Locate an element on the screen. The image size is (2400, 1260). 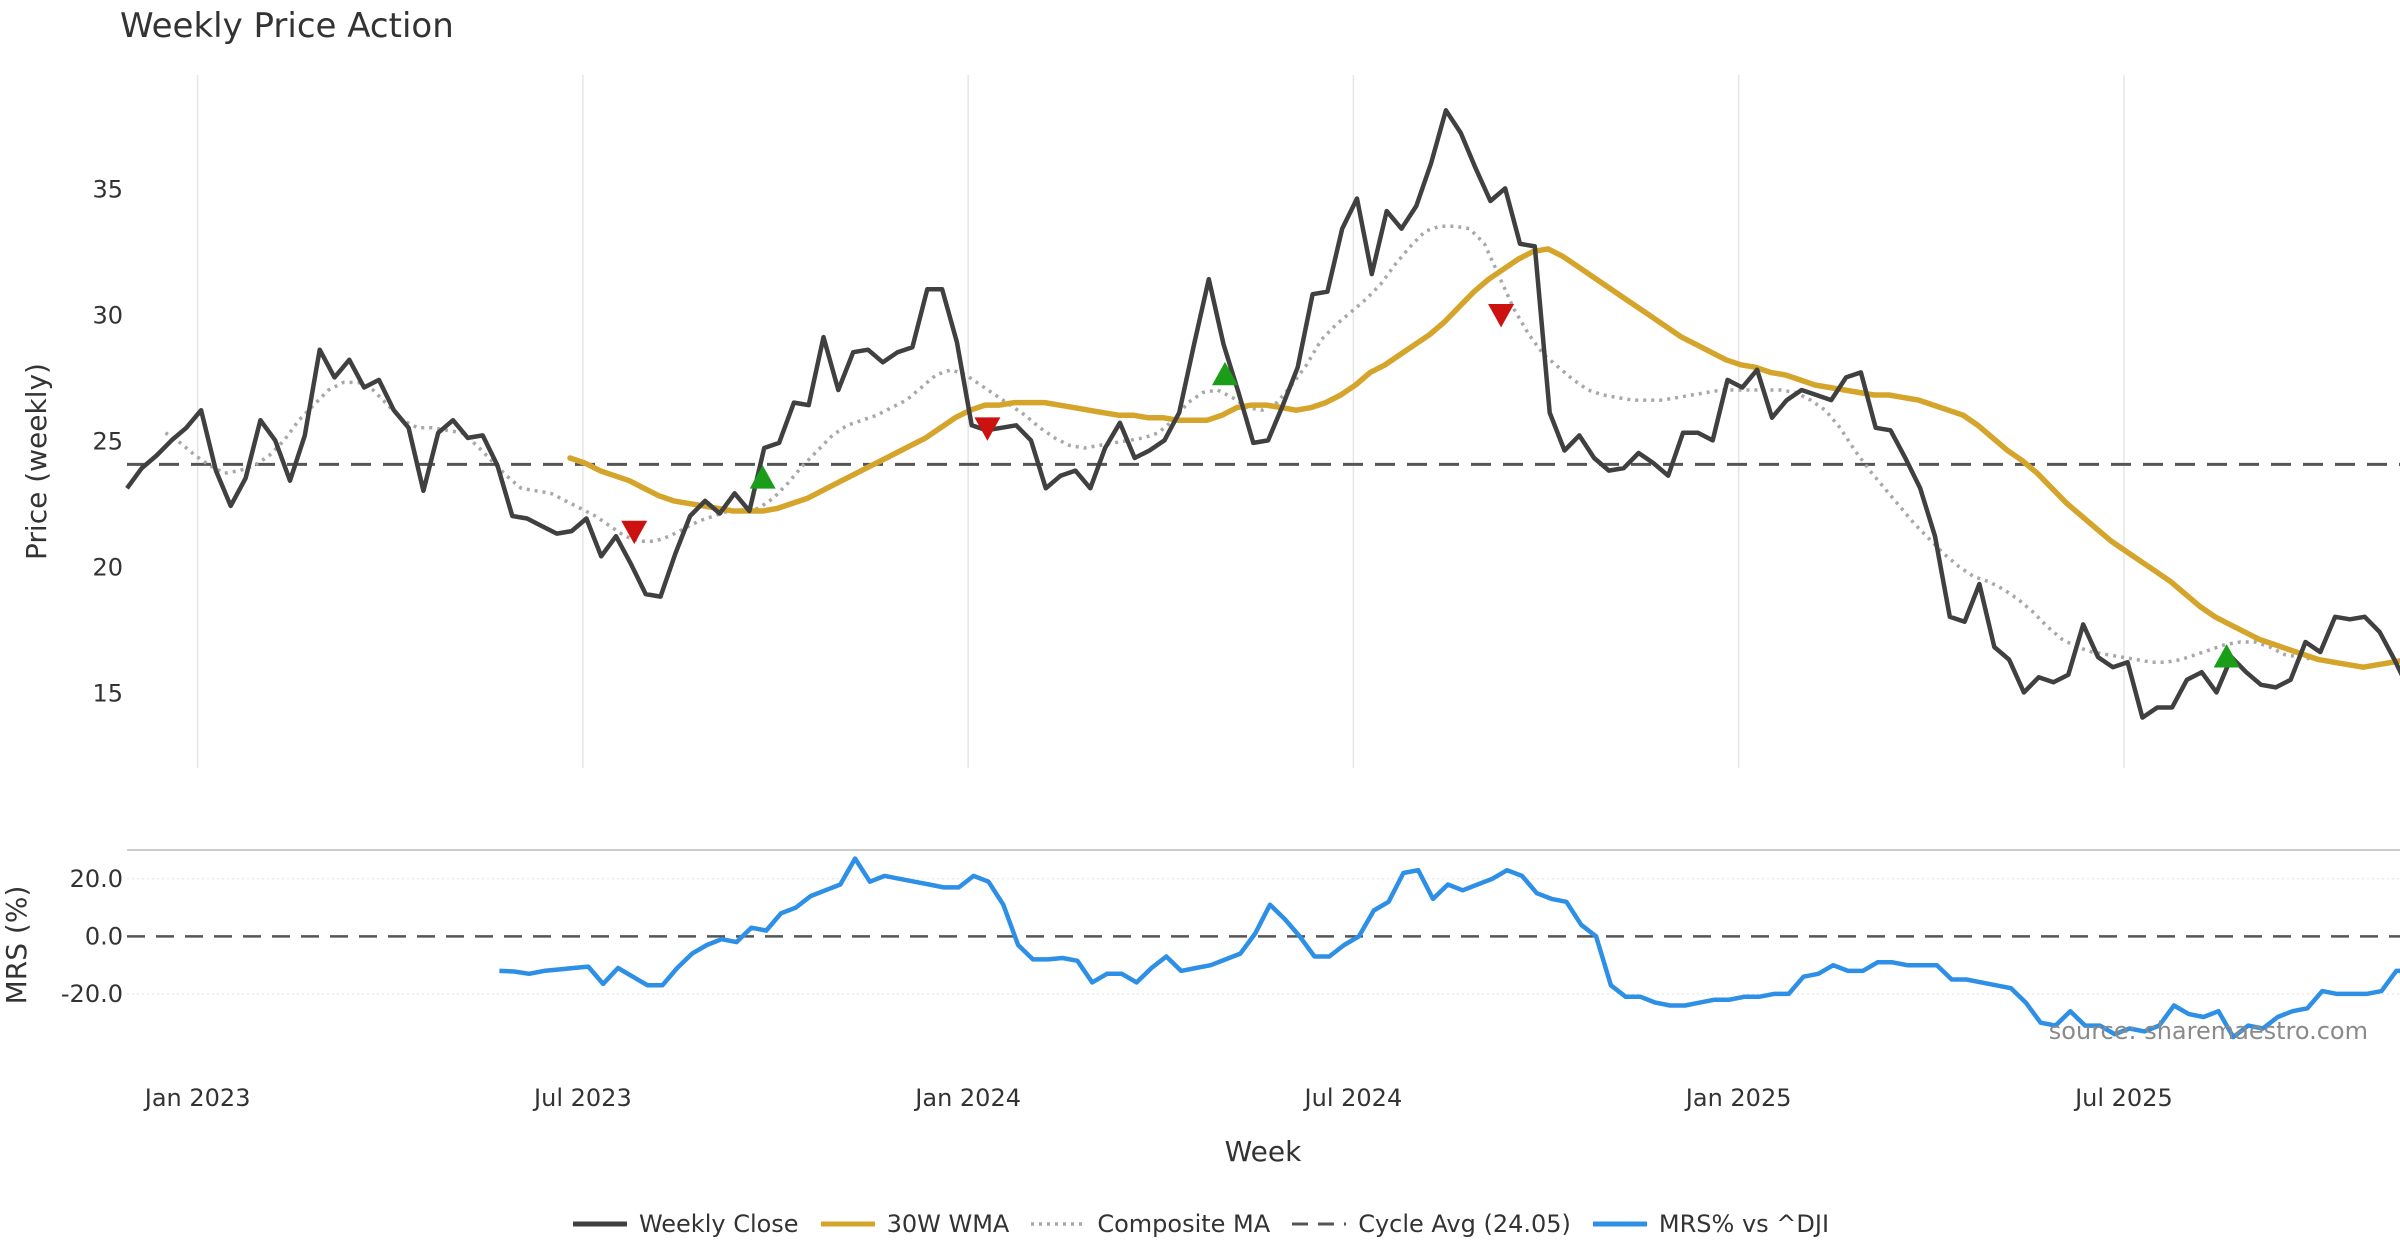
price-y-tick-label: 20 is located at coordinates (107, 567).